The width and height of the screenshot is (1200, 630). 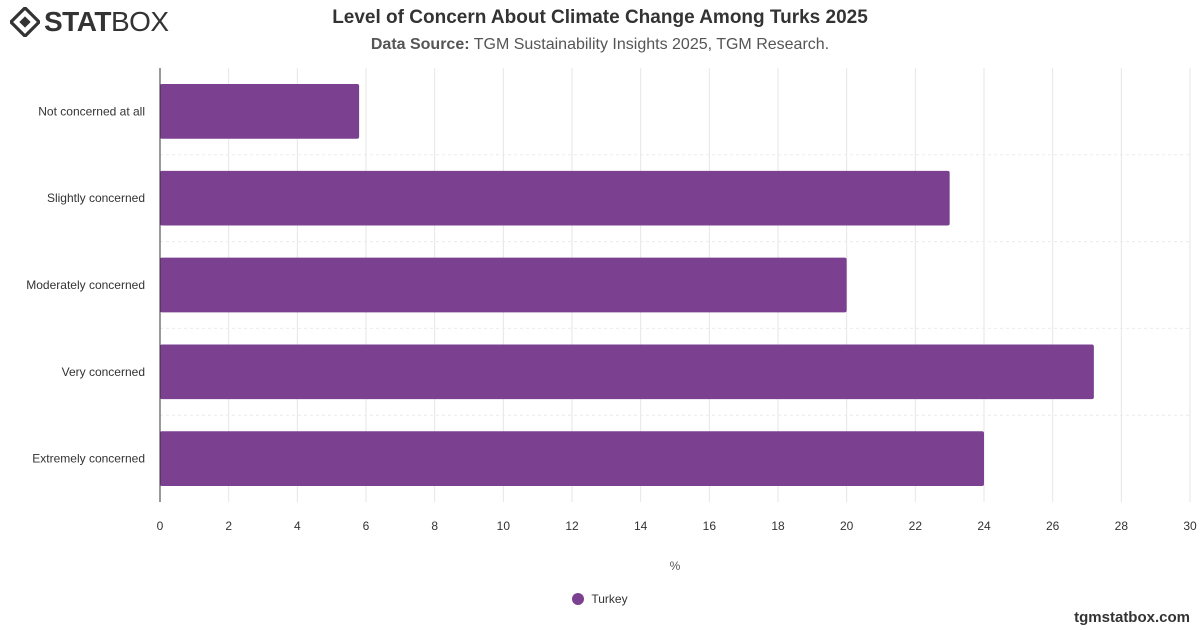 I want to click on chart-legend: Turkey, so click(x=600, y=599).